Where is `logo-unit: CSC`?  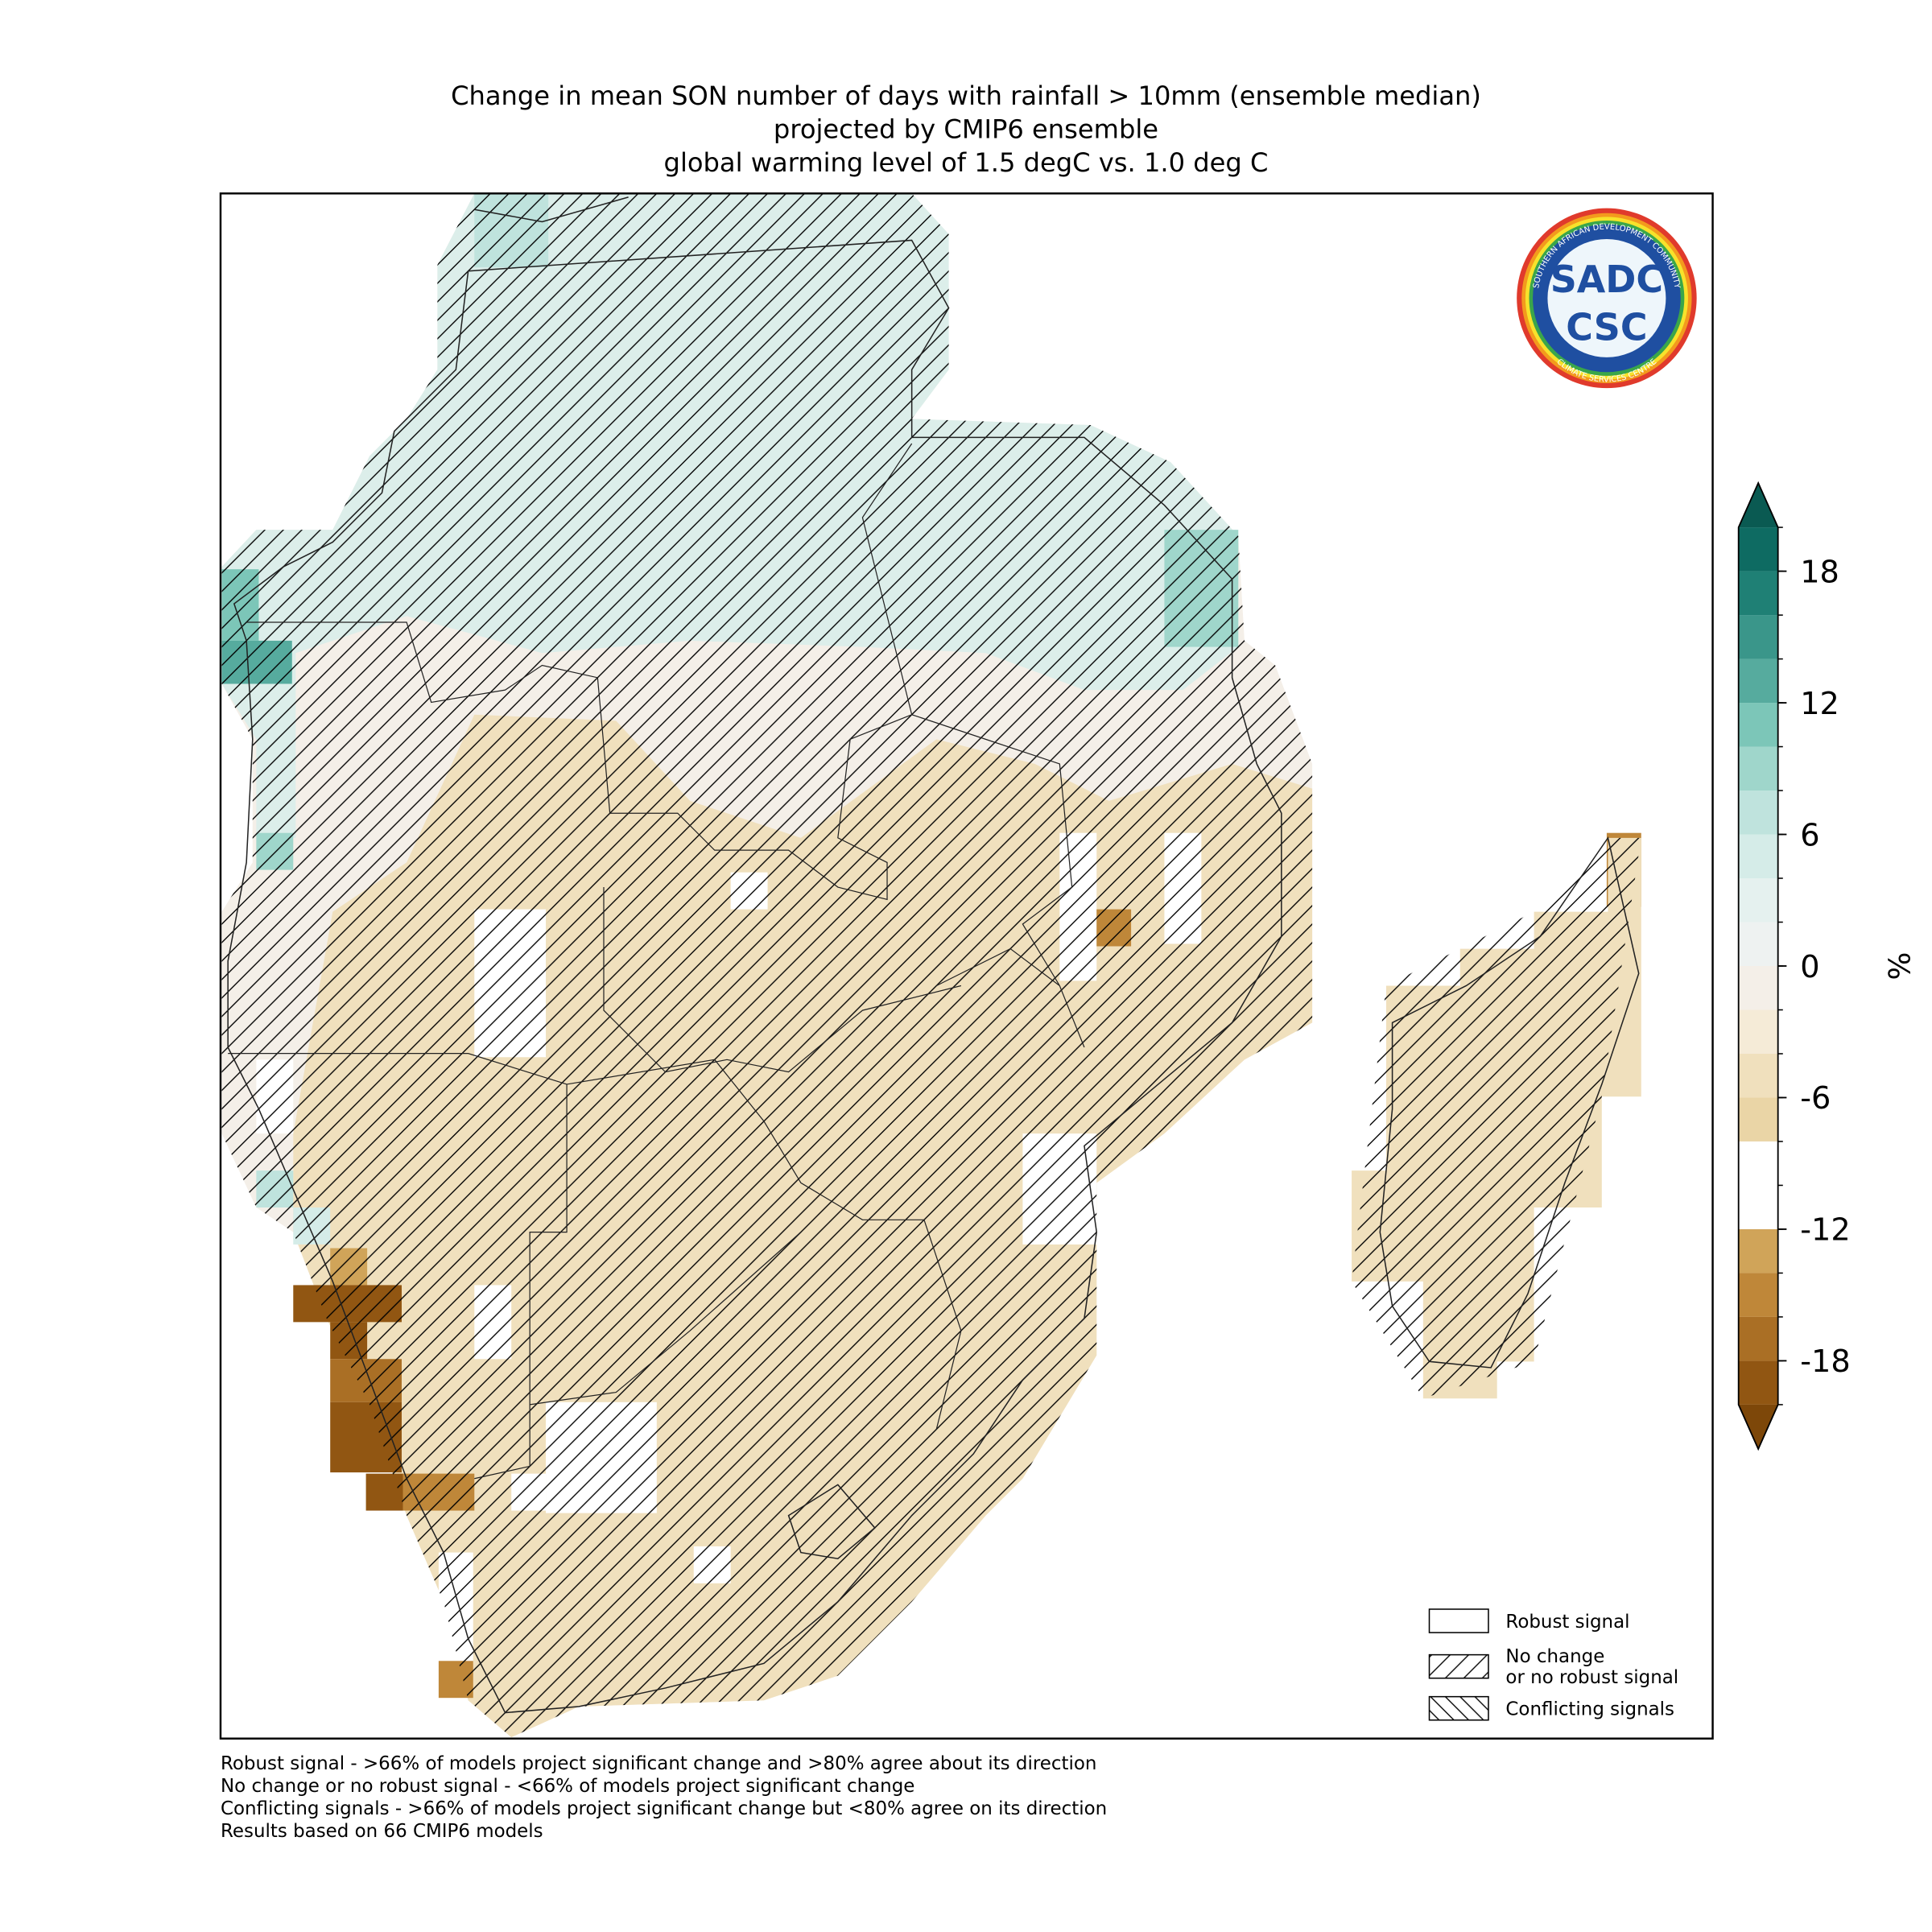 logo-unit: CSC is located at coordinates (1606, 327).